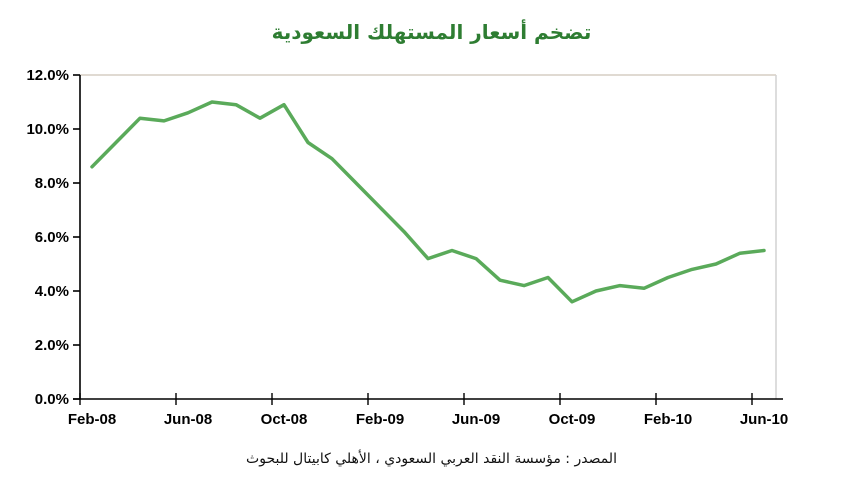  What do you see at coordinates (52, 291) in the screenshot?
I see `y-axis-label: 4.0%` at bounding box center [52, 291].